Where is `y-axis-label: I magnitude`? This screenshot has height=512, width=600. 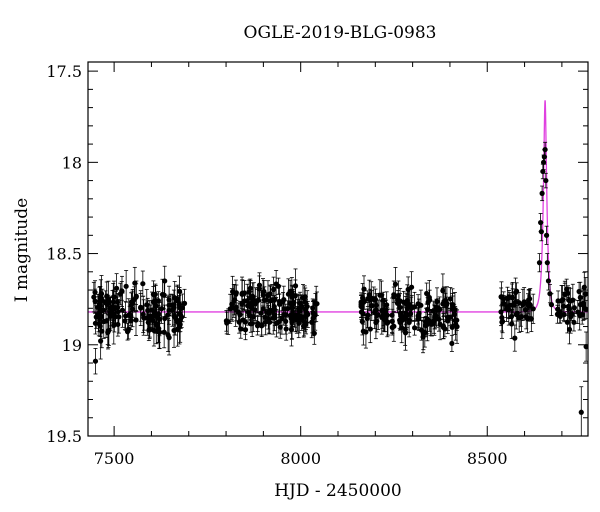 y-axis-label: I magnitude is located at coordinates (22, 250).